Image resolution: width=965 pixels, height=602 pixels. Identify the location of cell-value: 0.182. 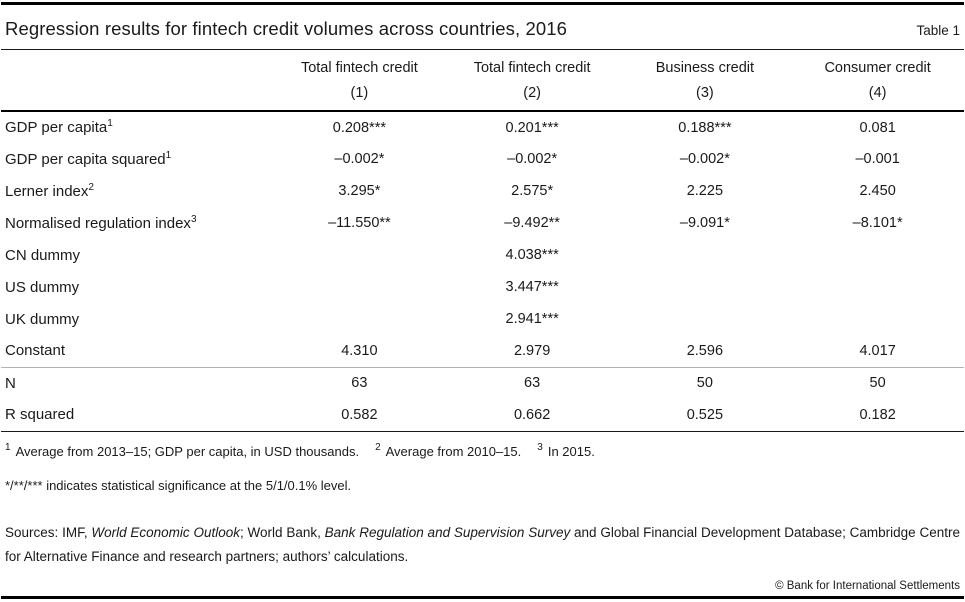
(877, 414).